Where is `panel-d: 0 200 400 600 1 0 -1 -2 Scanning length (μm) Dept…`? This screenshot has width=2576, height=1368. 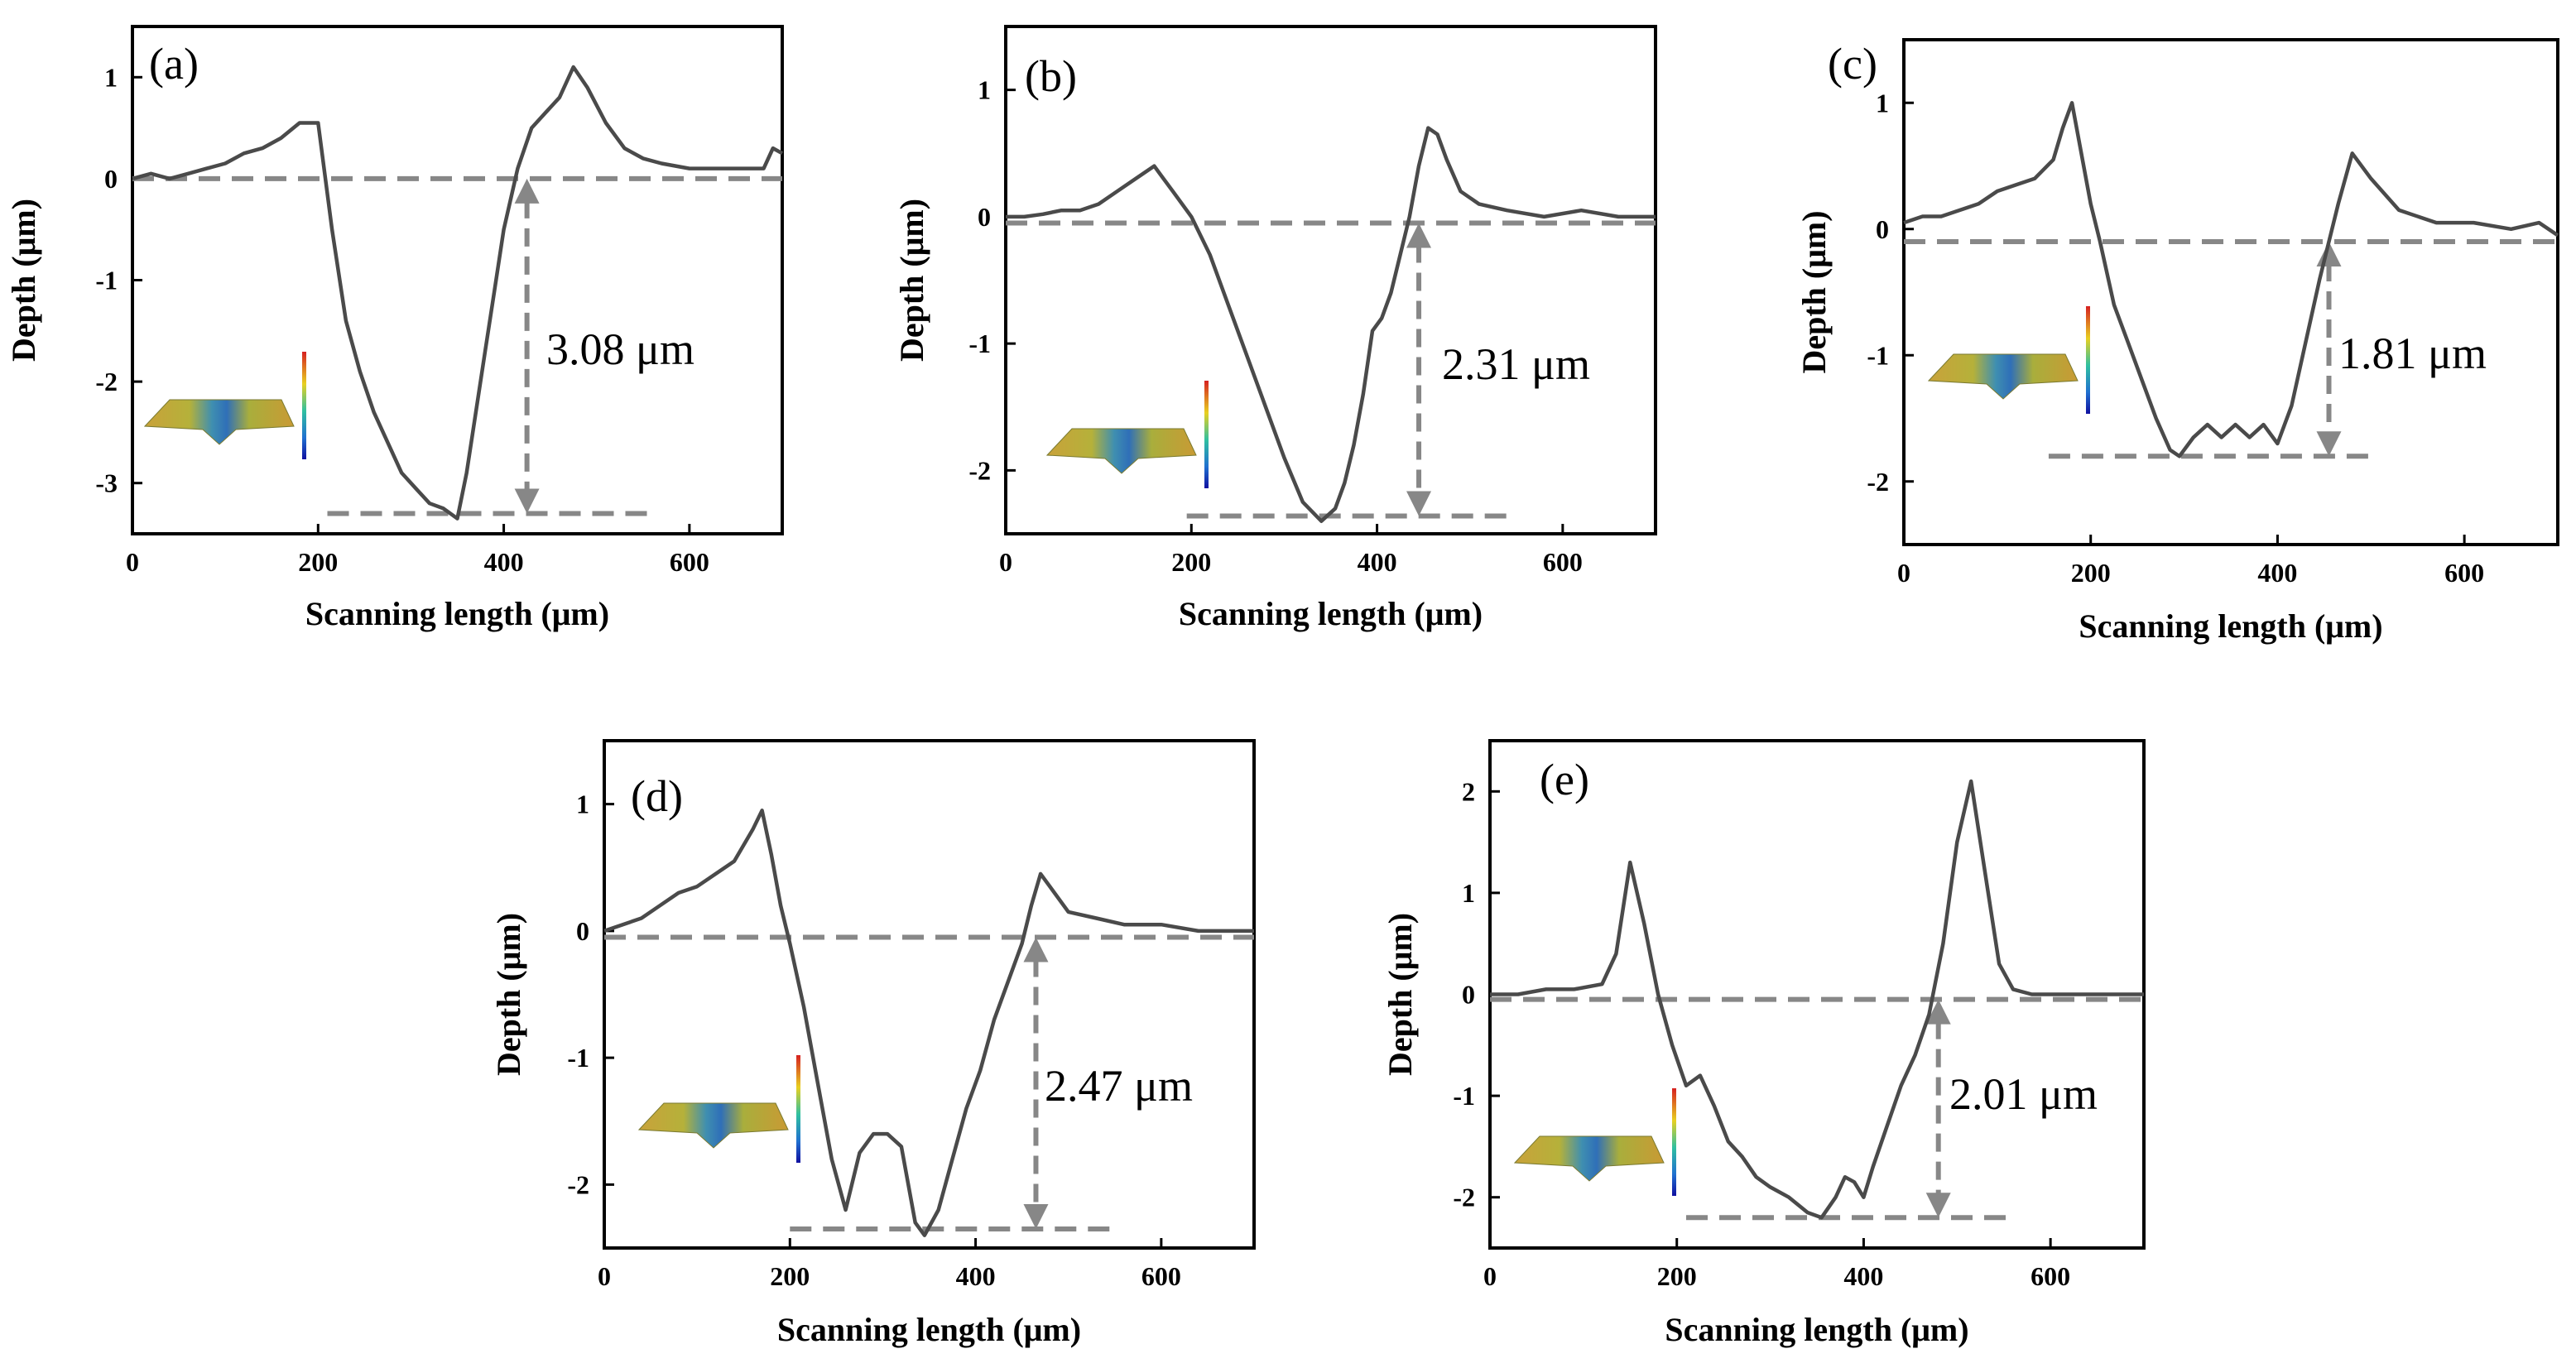
panel-d: 0 200 400 600 1 0 -1 -2 Scanning length (μm) Dept… is located at coordinates (873, 1043).